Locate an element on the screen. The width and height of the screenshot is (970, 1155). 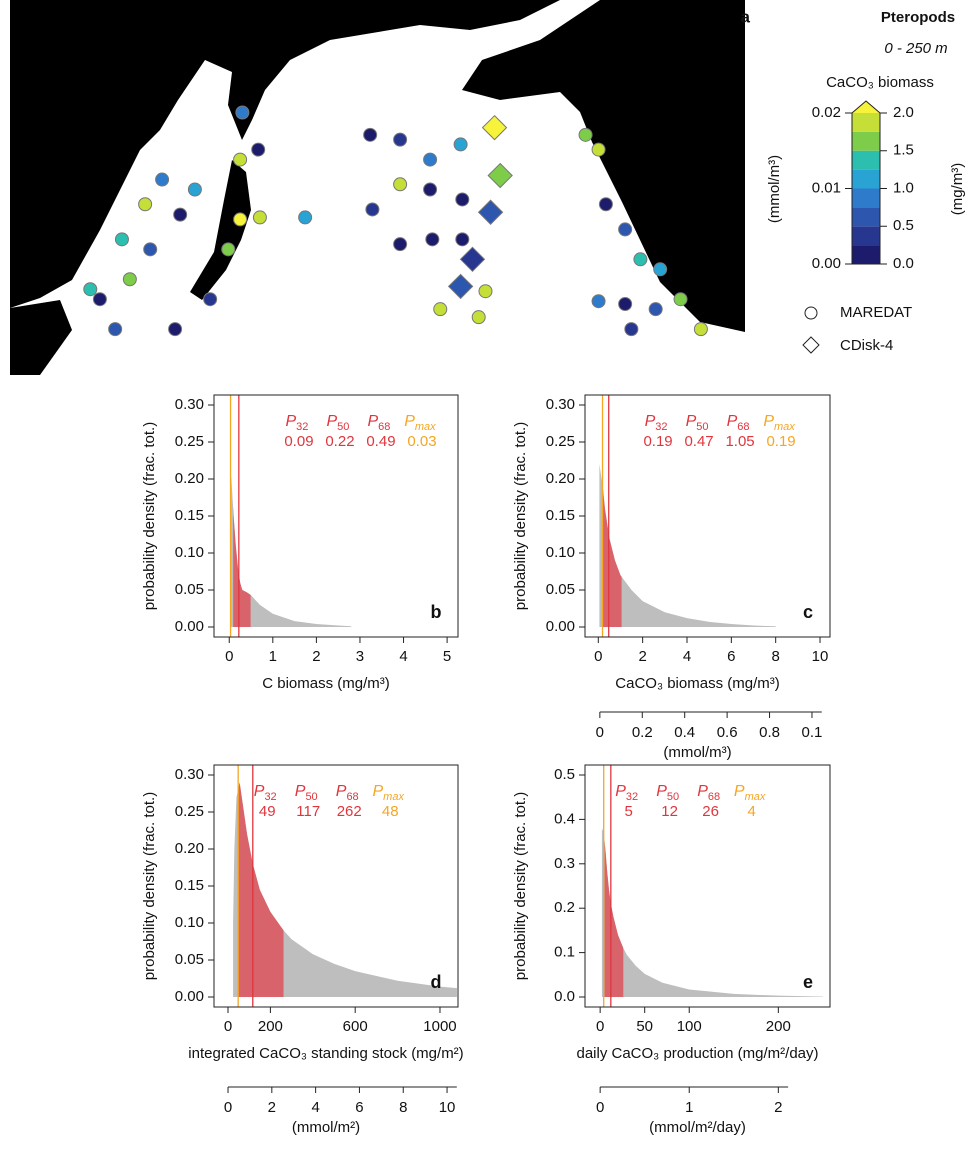
legend-label: MAREDAT is located at coordinates (876, 312).